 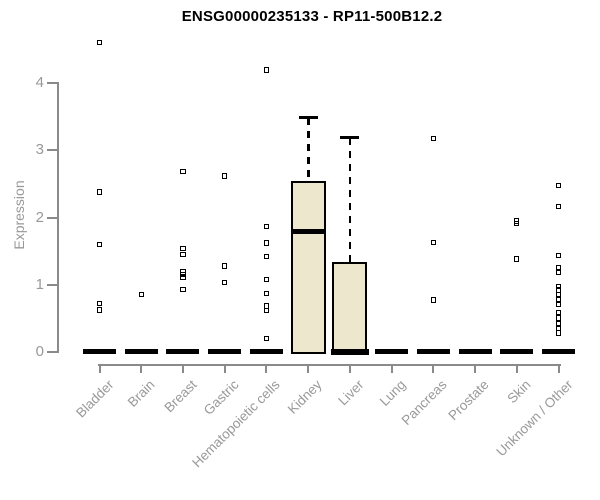 I want to click on y-tick-label: 4, so click(x=39, y=83).